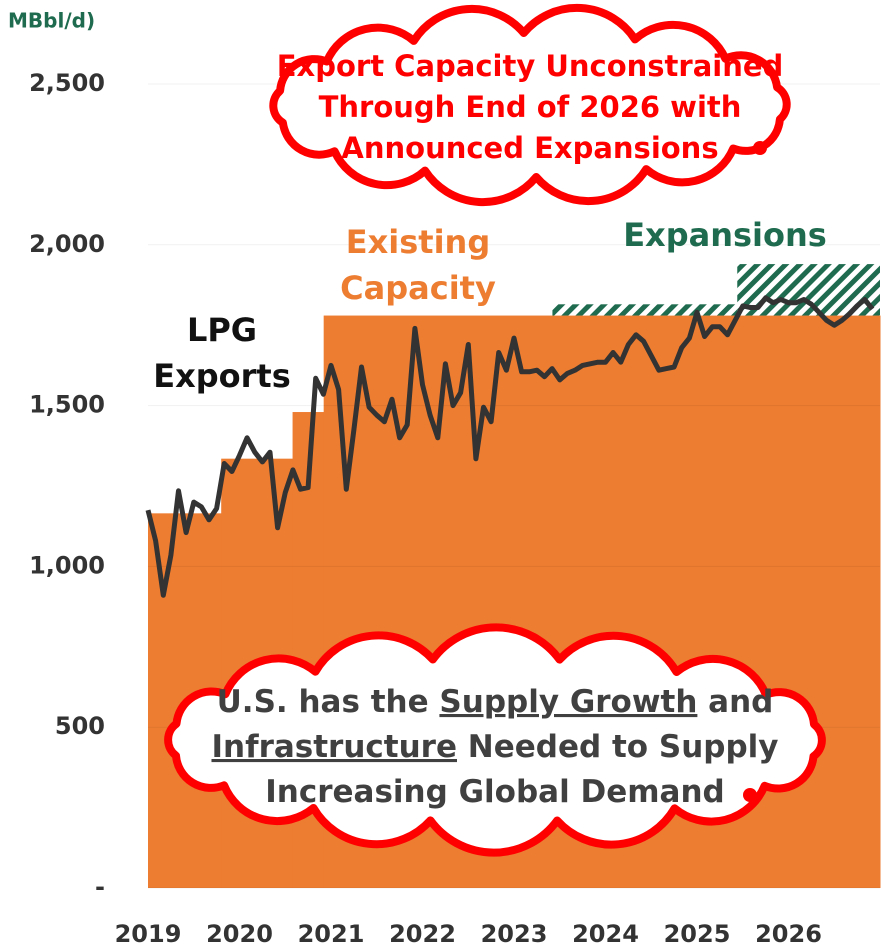 This screenshot has height=948, width=885. I want to click on series-label: Exports, so click(222, 376).